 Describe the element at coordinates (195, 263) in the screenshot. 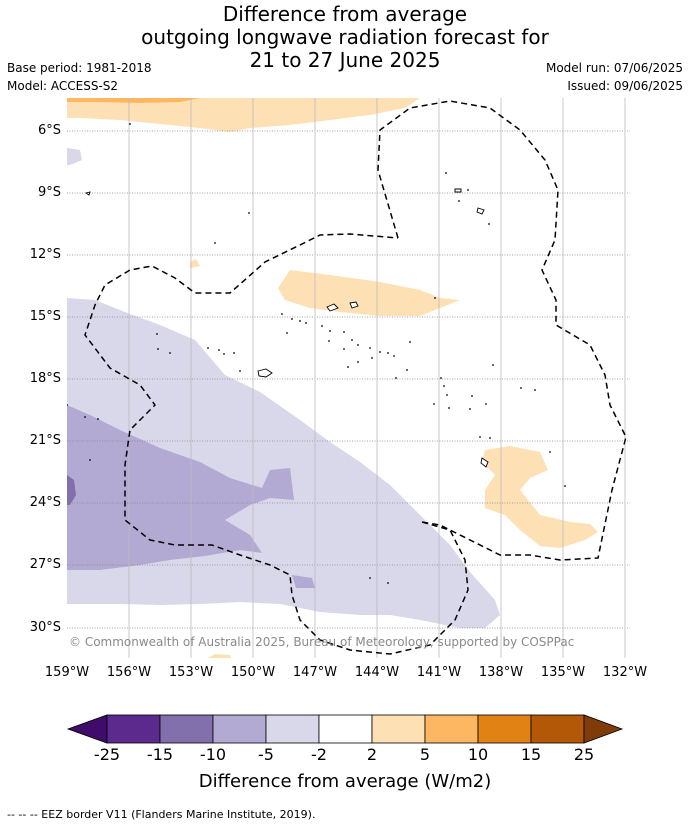

I see `anomaly-patch-positive-small` at that location.